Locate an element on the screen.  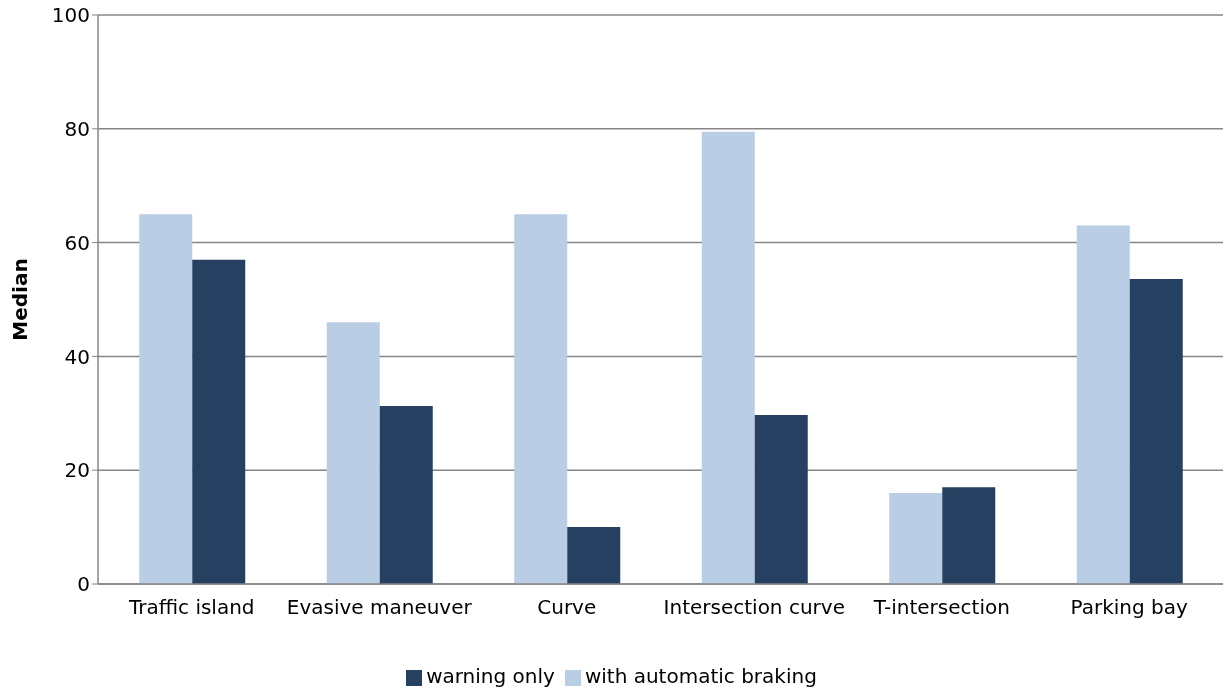
x-tick-label: Intersection curve is located at coordinates (754, 607).